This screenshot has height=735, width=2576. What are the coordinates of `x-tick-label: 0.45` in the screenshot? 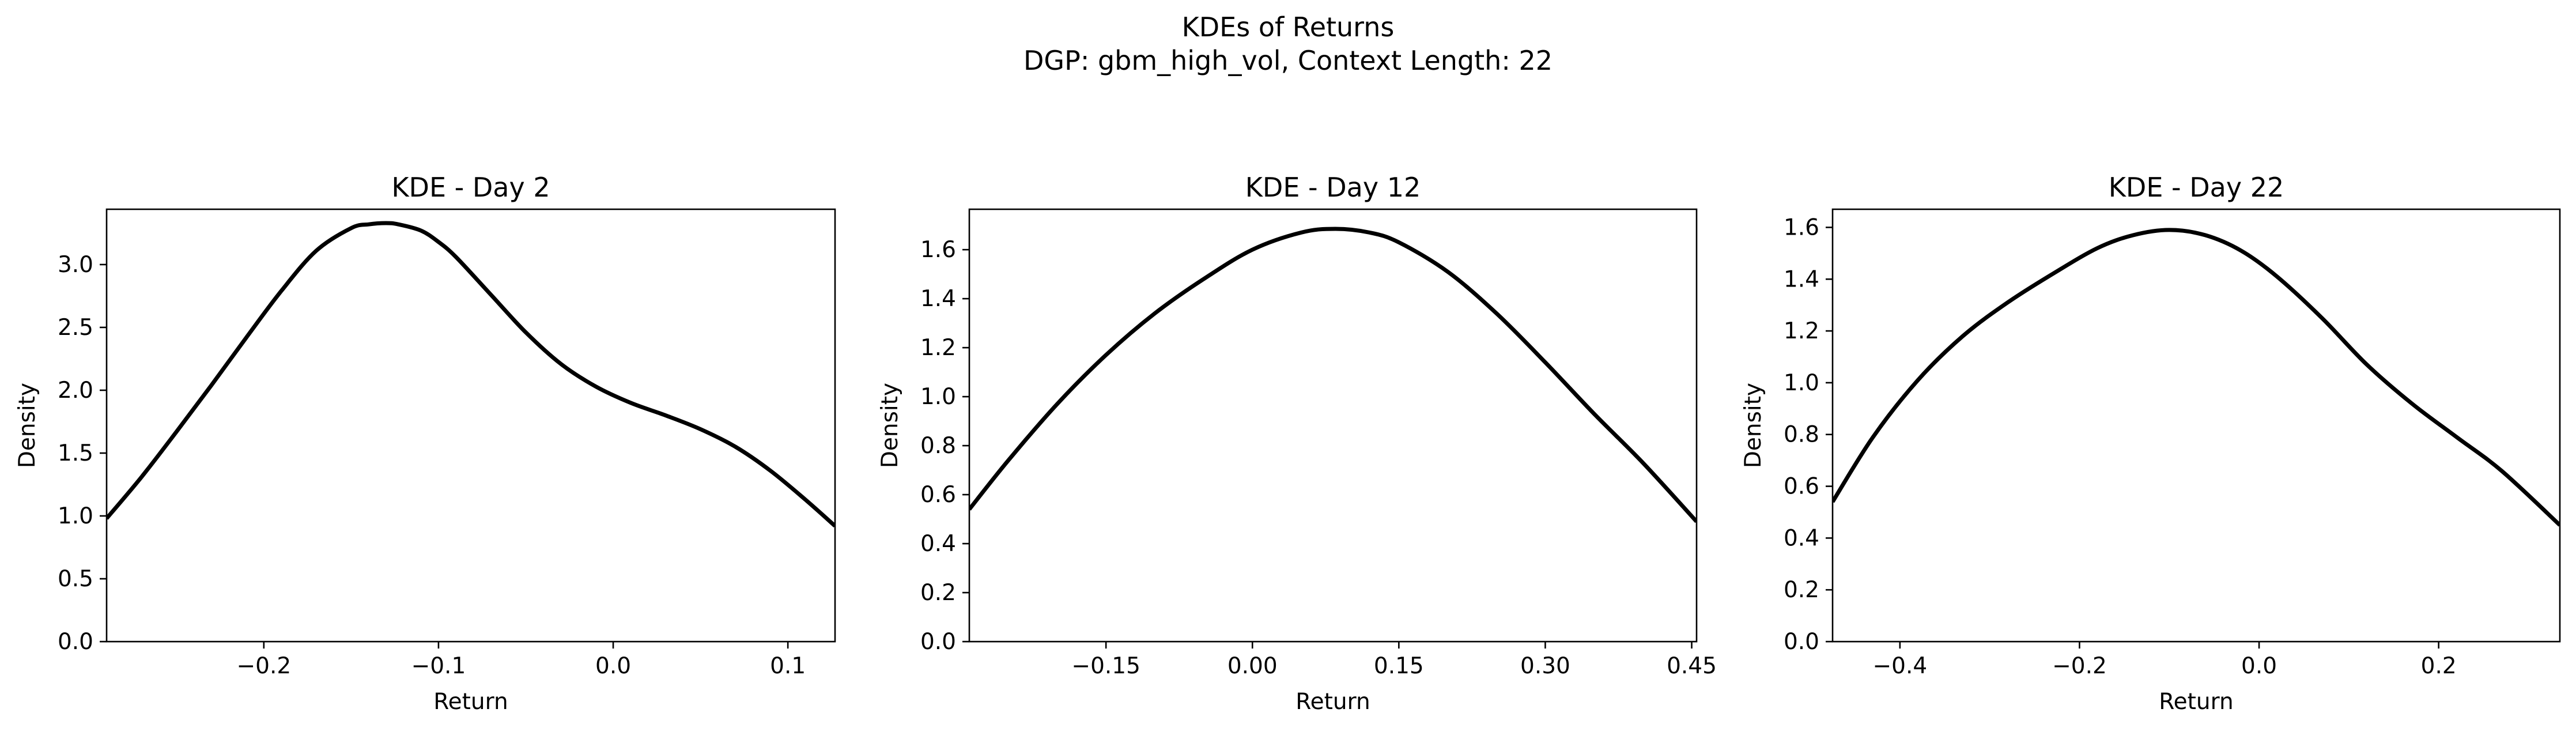 It's located at (1692, 666).